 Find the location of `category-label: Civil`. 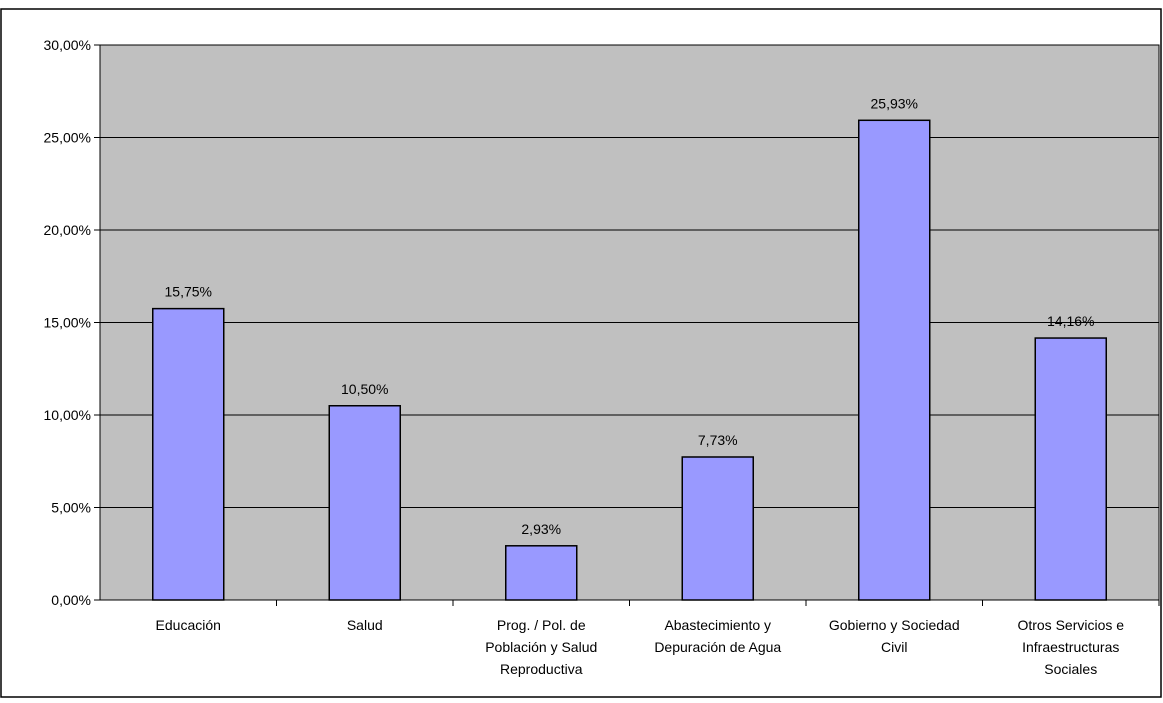

category-label: Civil is located at coordinates (894, 647).